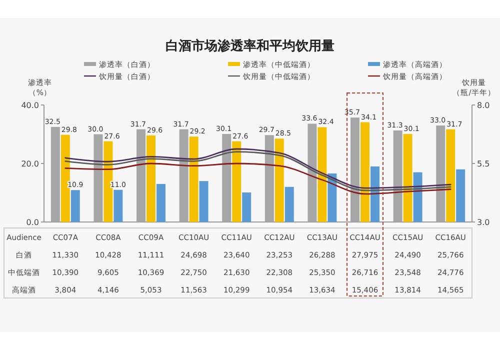 The image size is (500, 362). Describe the element at coordinates (30, 105) in the screenshot. I see `y-tick-label: 40.0` at that location.